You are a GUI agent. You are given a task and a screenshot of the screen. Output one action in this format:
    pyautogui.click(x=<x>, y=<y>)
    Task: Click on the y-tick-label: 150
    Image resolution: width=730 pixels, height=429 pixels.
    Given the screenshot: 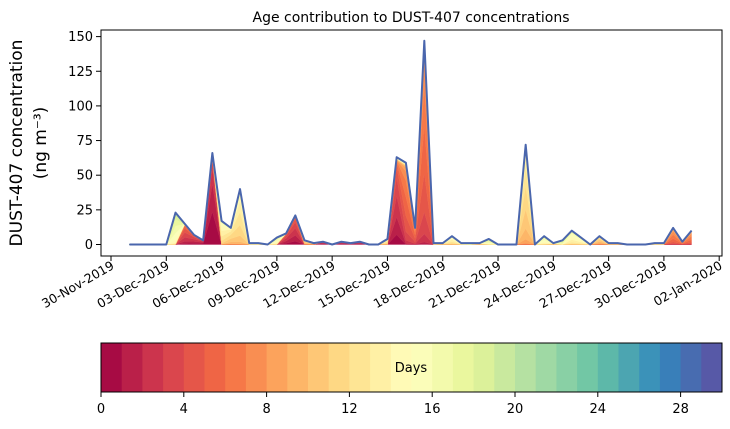 What is the action you would take?
    pyautogui.click(x=80, y=37)
    